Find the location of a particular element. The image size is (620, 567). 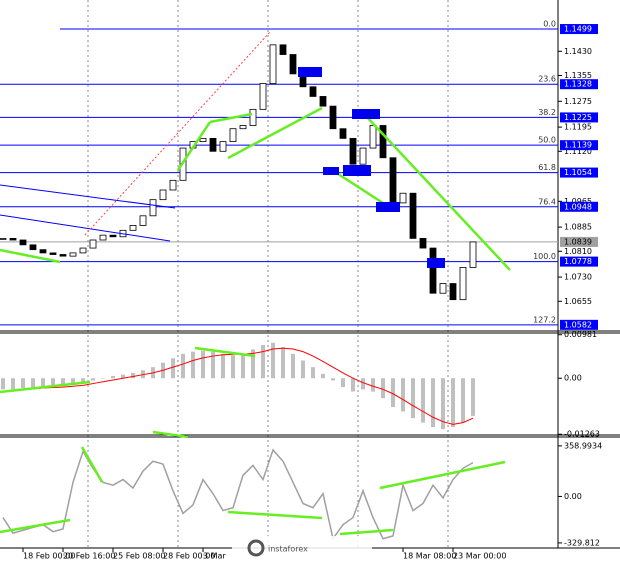

x-tick-label: 18 Feb 00:00 is located at coordinates (49, 556).